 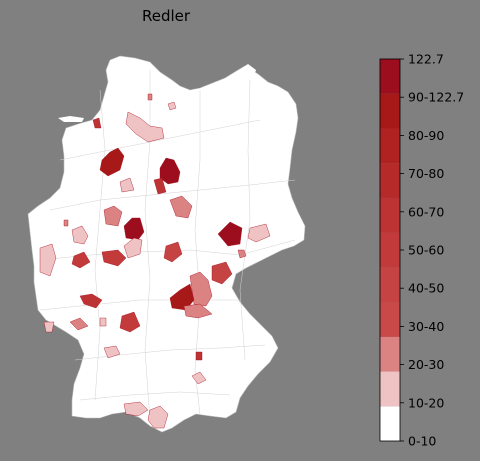 I want to click on region-erfurt-west, so click(x=114, y=258).